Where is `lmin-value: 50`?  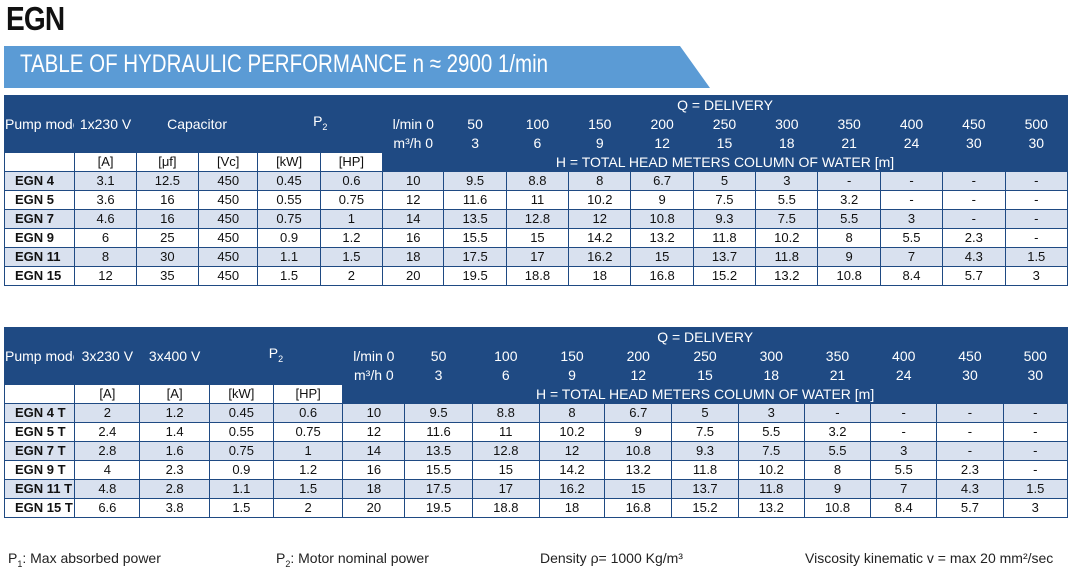
lmin-value: 50 is located at coordinates (438, 356).